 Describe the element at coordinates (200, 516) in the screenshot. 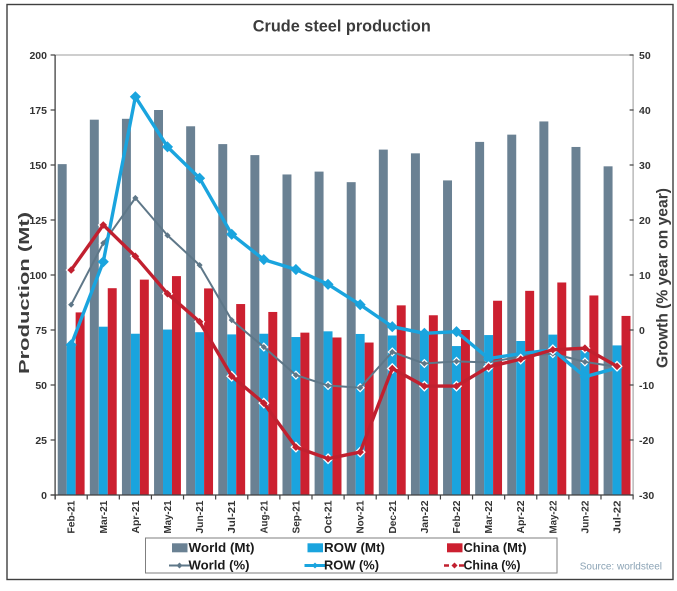

I see `svg-text: Jun-21` at that location.